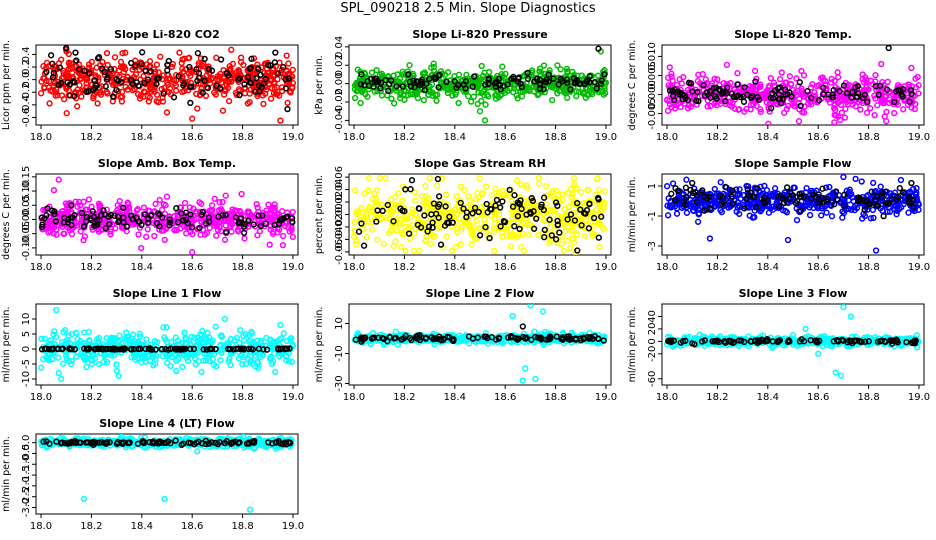 This screenshot has width=936, height=540. What do you see at coordinates (354, 397) in the screenshot?
I see `x-tick-label: 18.0` at bounding box center [354, 397].